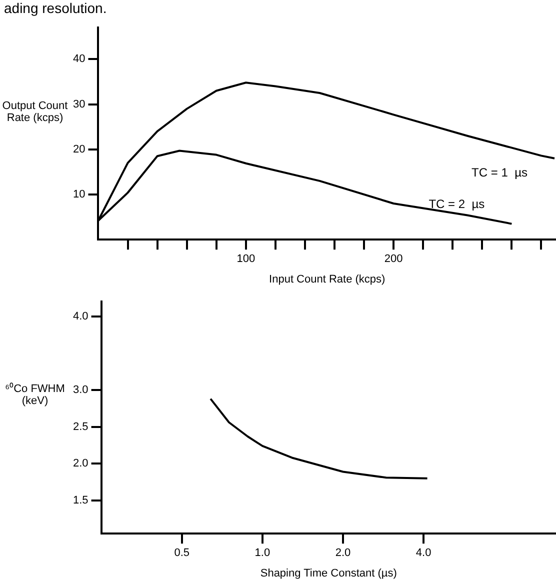 The height and width of the screenshot is (585, 556). I want to click on y-tick-label: 20, so click(79, 149).